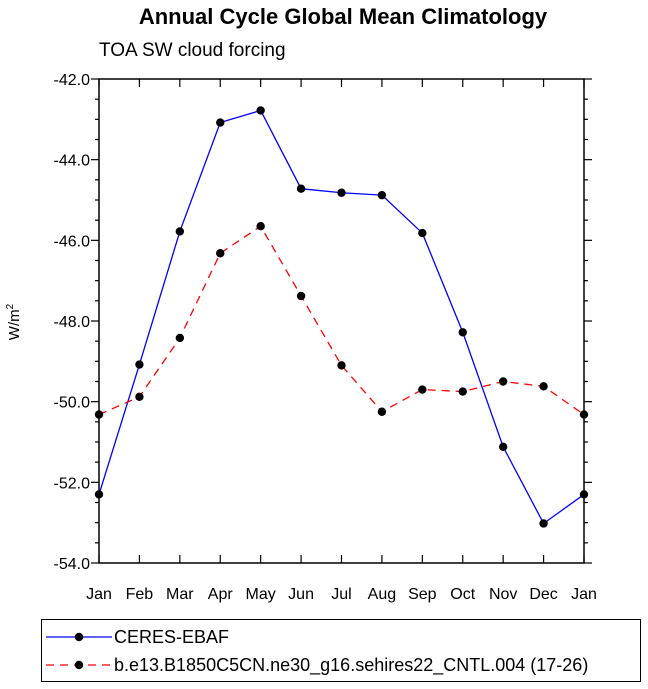 The height and width of the screenshot is (689, 648). Describe the element at coordinates (343, 16) in the screenshot. I see `chart-title: Annual Cycle Global Mean Climatology` at that location.